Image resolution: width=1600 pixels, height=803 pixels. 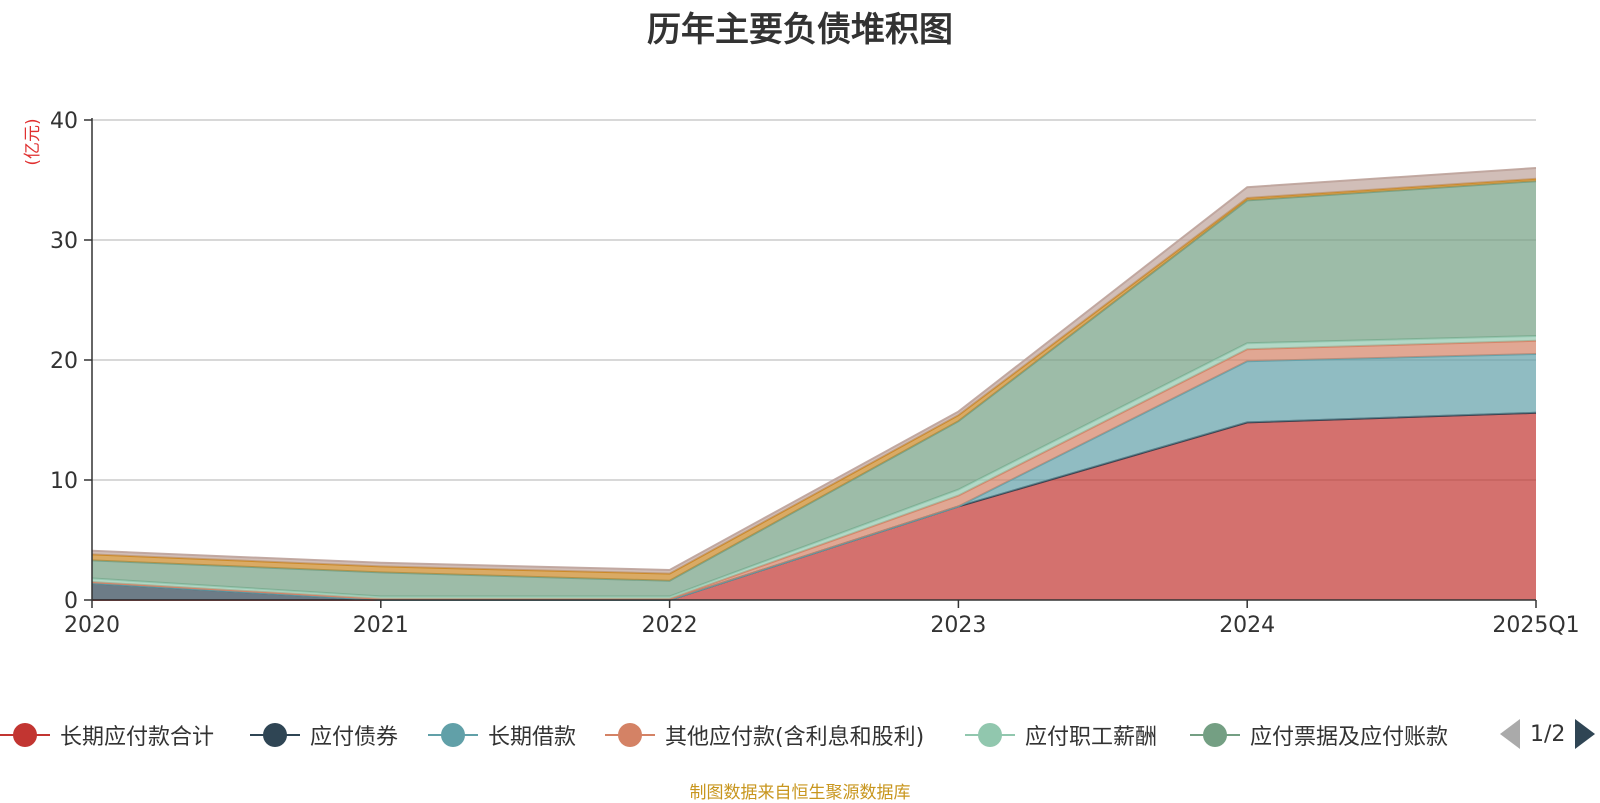 I want to click on x-tick-label: 2023, so click(x=958, y=625).